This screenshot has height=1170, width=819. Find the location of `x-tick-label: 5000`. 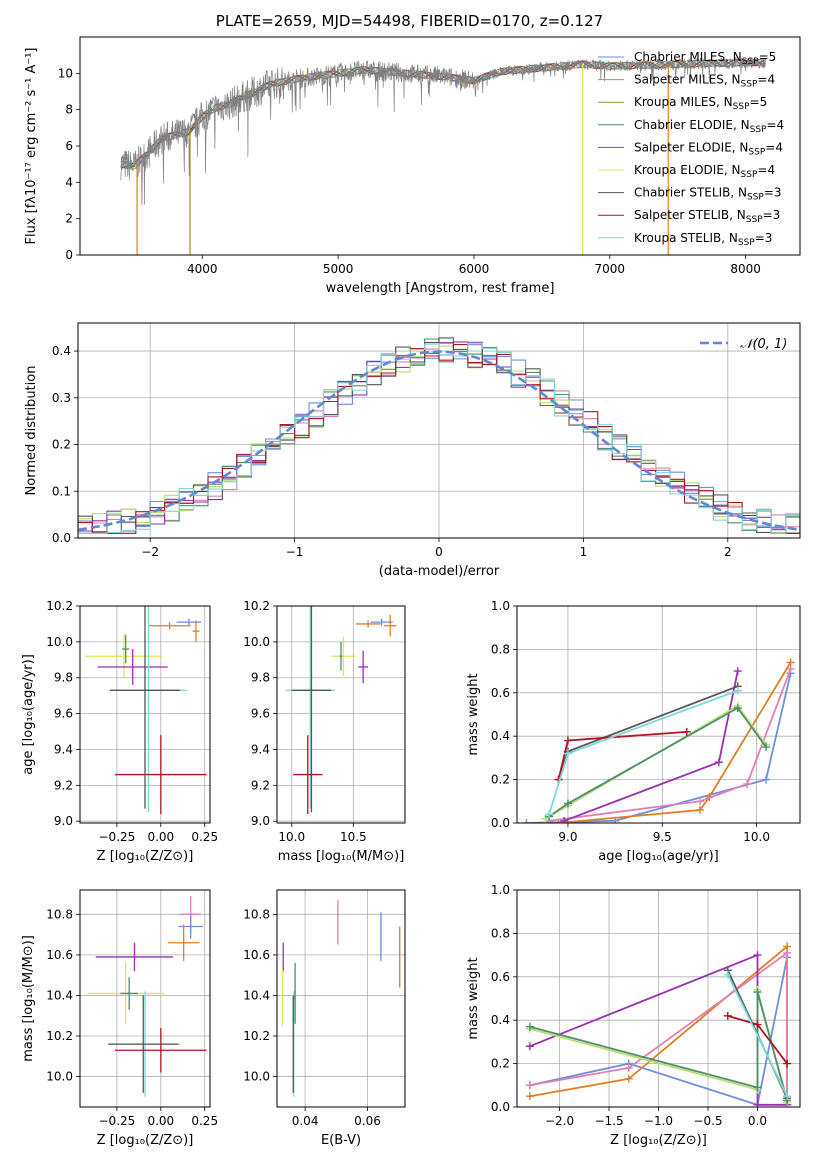

x-tick-label: 5000 is located at coordinates (338, 269).